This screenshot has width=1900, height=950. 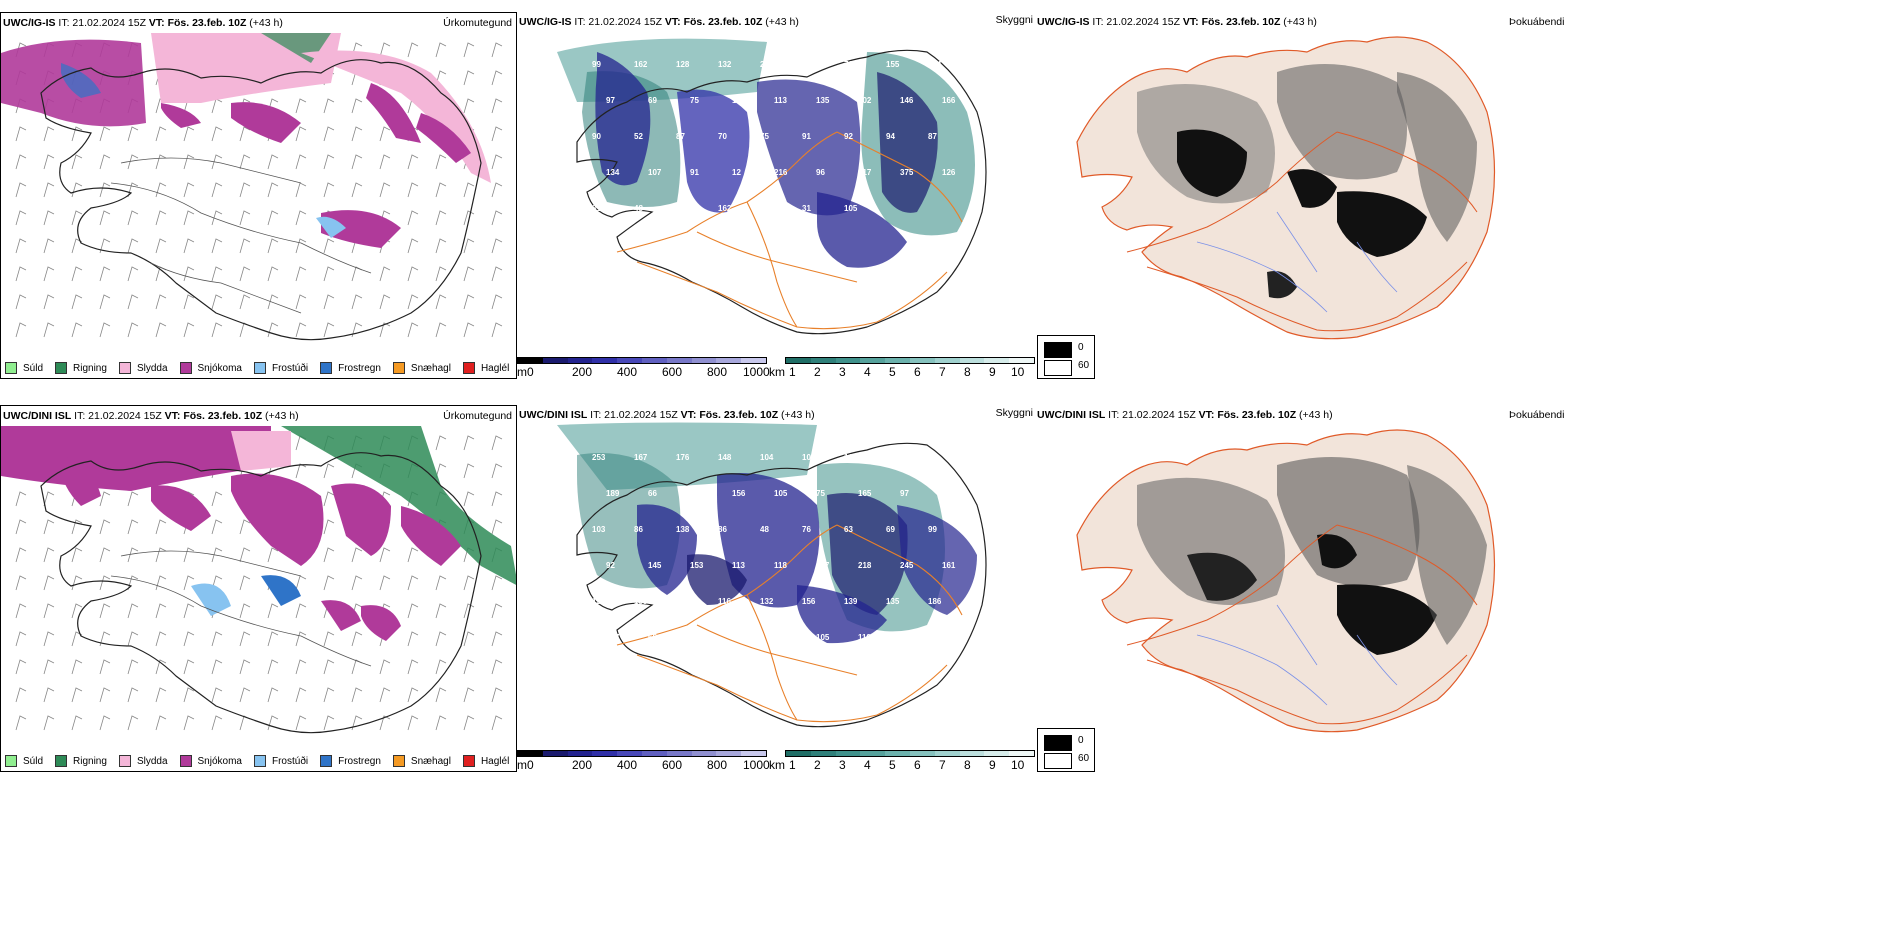 I want to click on cloud-base-value: 114, so click(x=738, y=100).